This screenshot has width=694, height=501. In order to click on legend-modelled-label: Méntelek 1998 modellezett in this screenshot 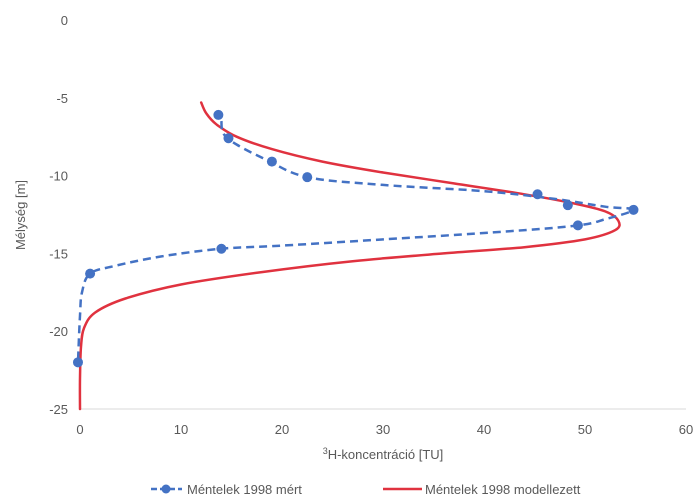, I will do `click(503, 489)`.